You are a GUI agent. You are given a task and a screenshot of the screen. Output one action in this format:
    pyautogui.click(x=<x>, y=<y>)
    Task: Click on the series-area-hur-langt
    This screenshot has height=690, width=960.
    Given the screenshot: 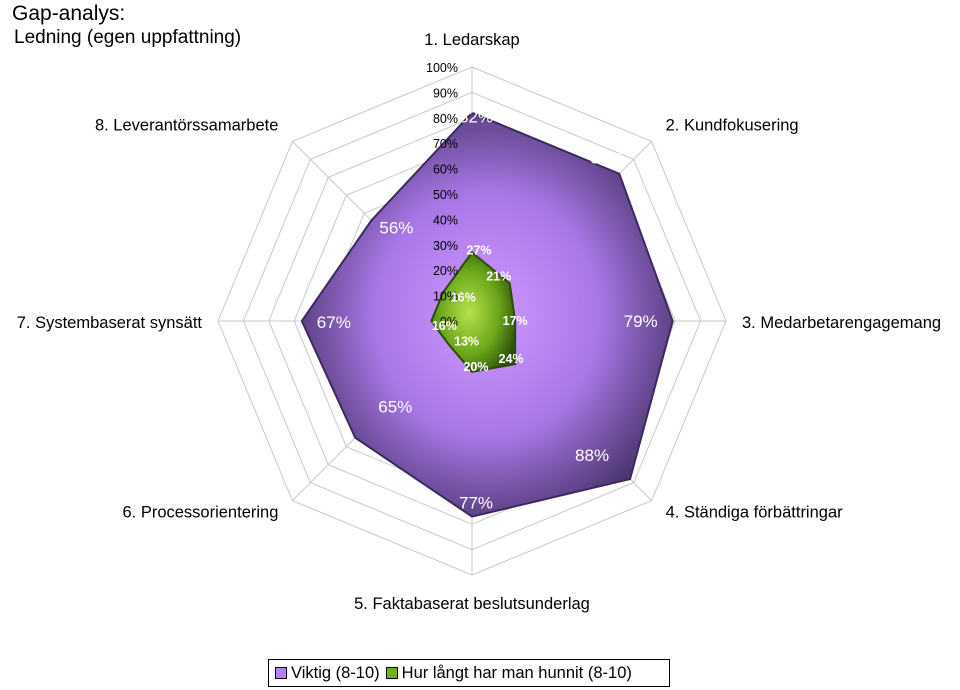 What is the action you would take?
    pyautogui.click(x=473, y=311)
    